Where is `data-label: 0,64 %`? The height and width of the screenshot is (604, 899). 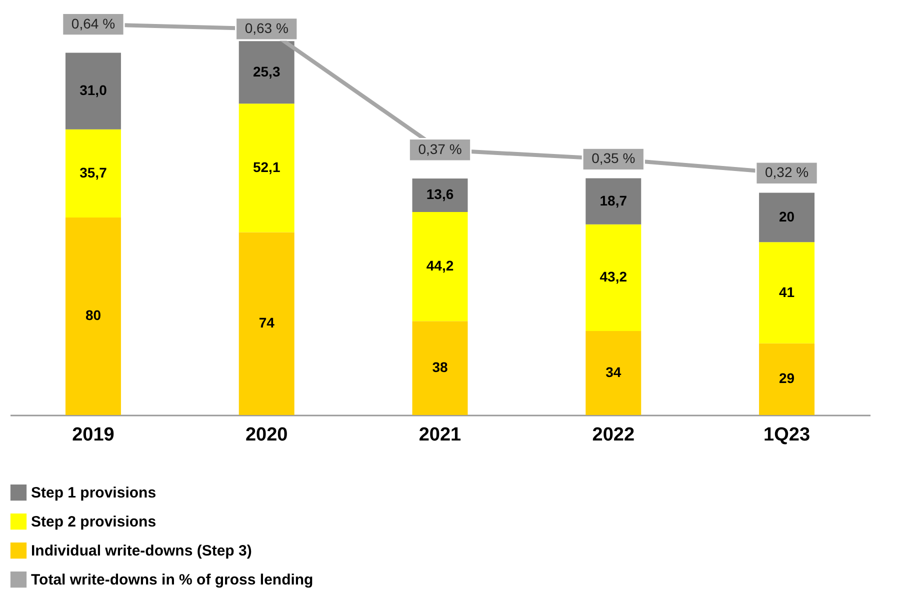
data-label: 0,64 % is located at coordinates (93, 23).